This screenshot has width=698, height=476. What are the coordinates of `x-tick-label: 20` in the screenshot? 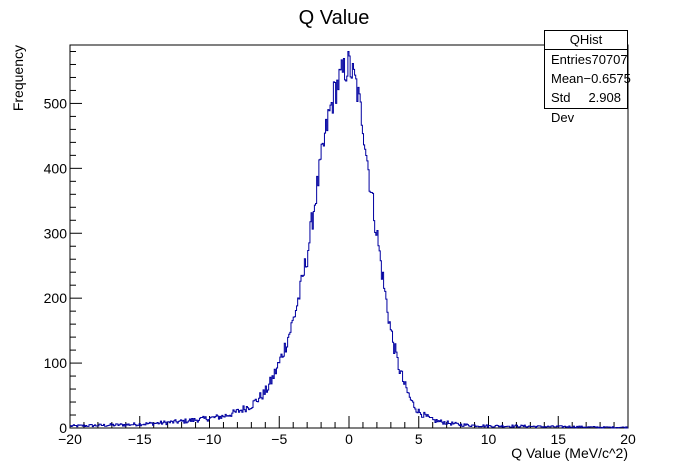 It's located at (628, 439).